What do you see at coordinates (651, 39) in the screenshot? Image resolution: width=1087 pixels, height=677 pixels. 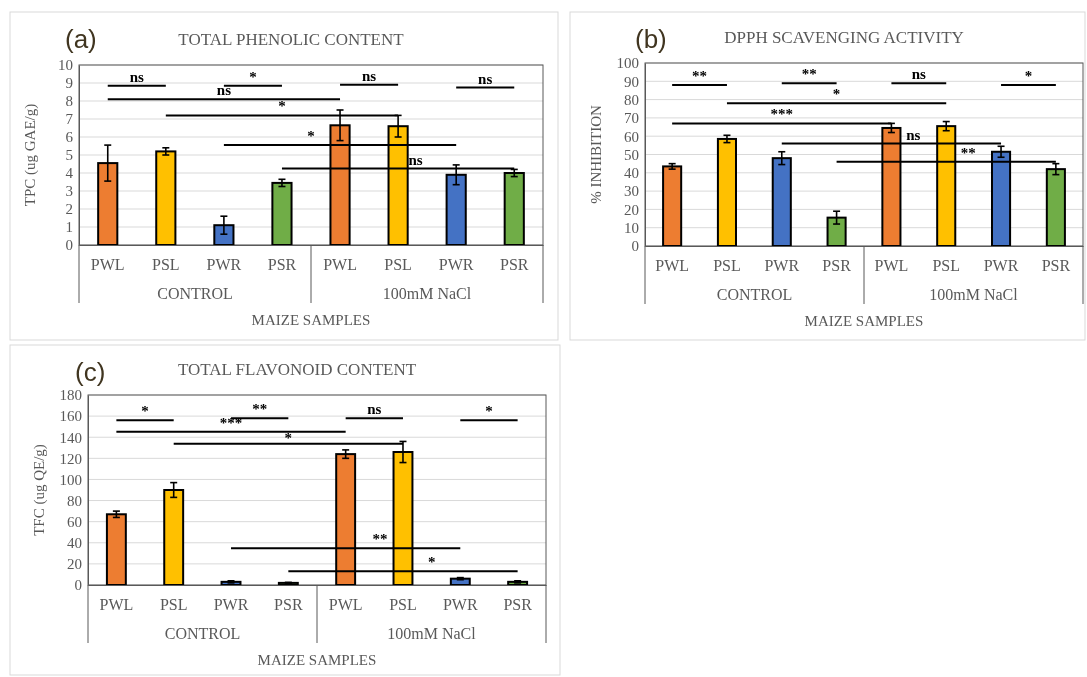 I see `text: (b)` at bounding box center [651, 39].